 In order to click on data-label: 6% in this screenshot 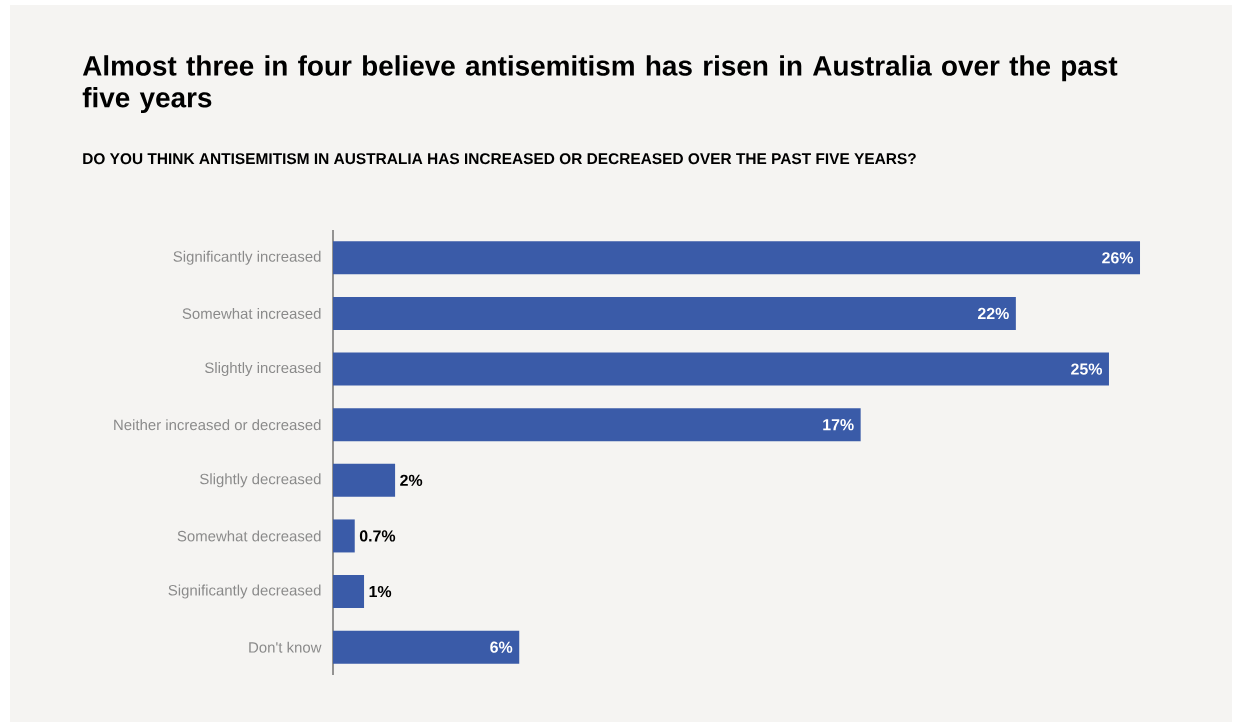, I will do `click(501, 647)`.